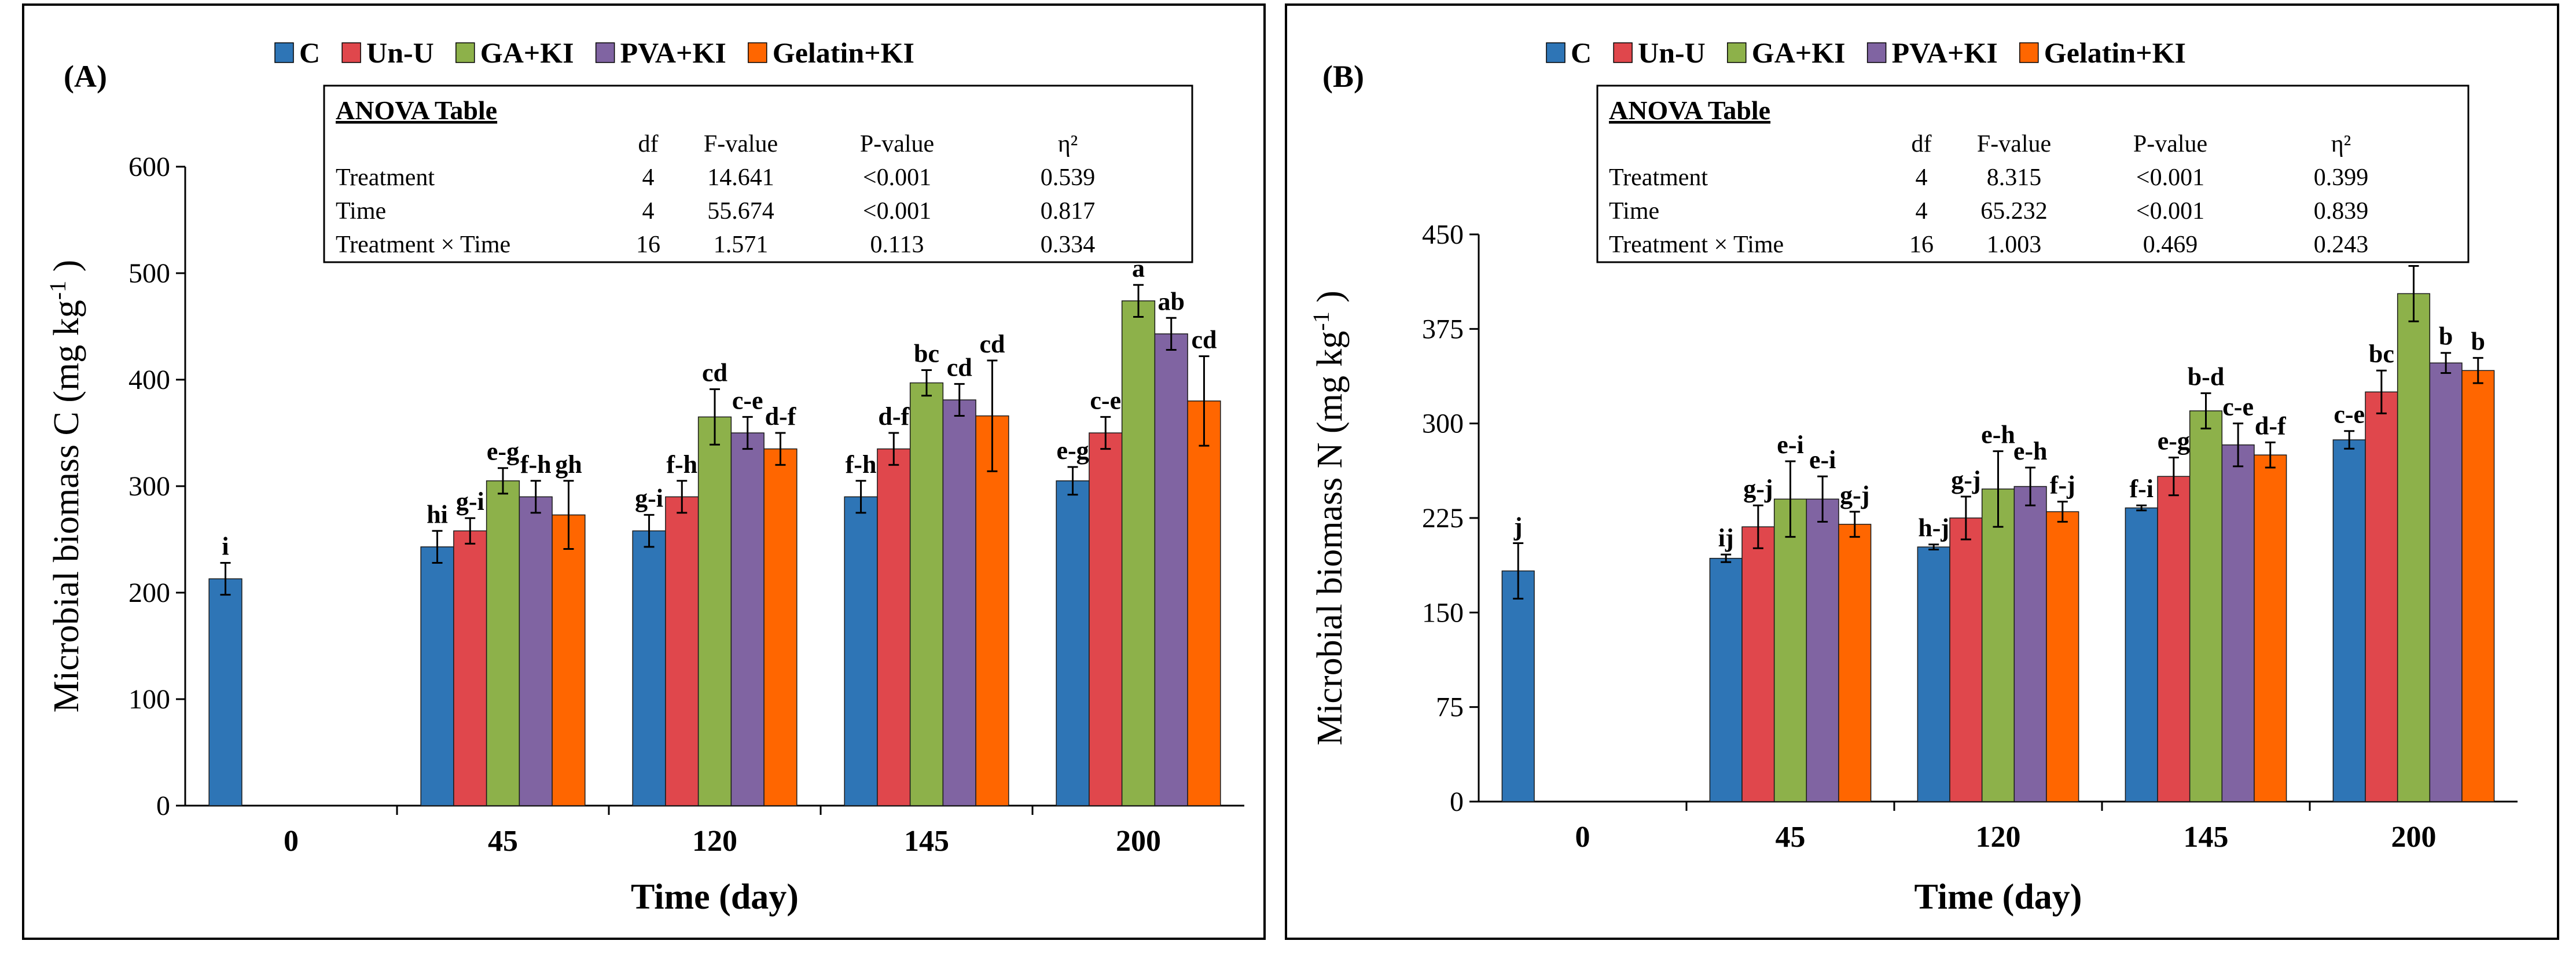 The image size is (2576, 970). I want to click on y-tick-label: 200, so click(149, 593).